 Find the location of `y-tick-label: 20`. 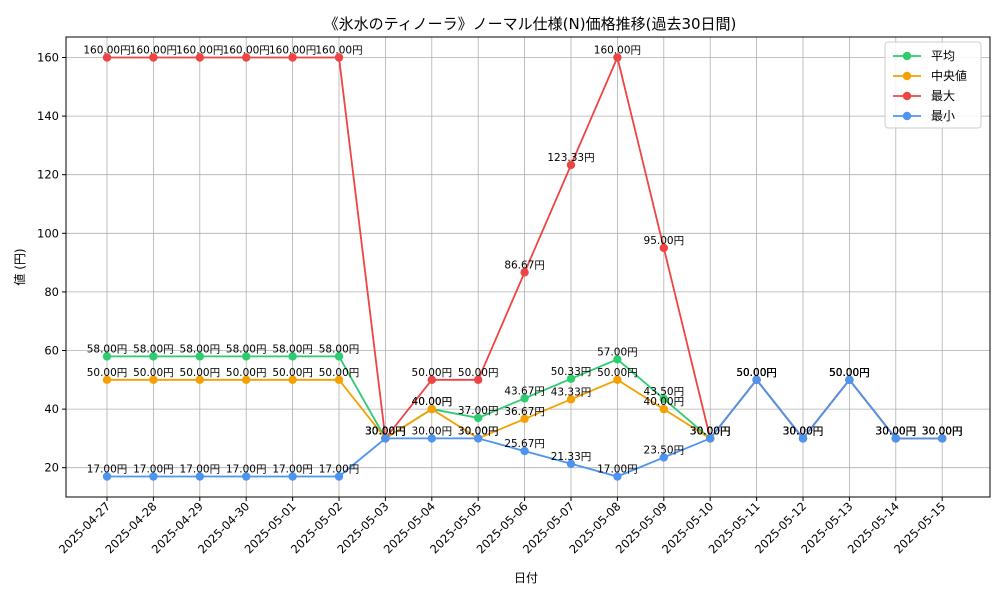

y-tick-label: 20 is located at coordinates (51, 468).